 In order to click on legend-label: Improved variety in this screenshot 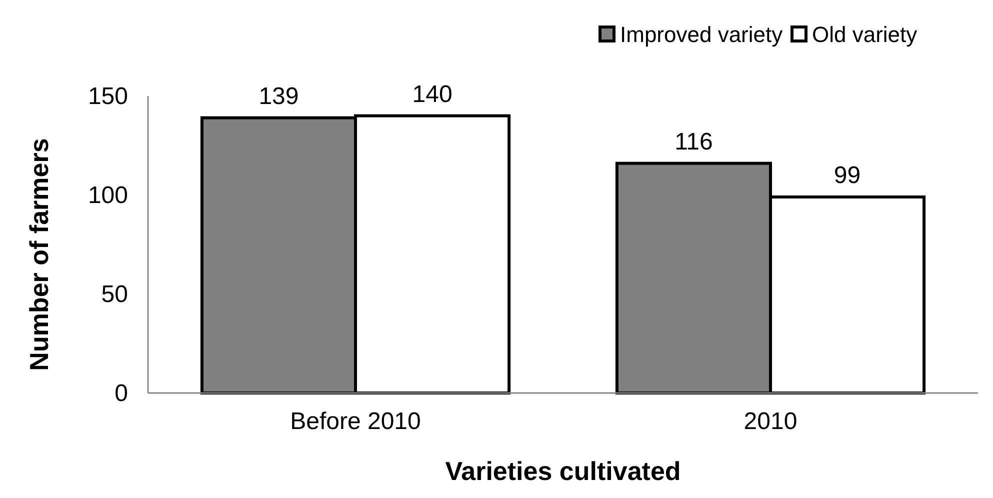, I will do `click(701, 34)`.